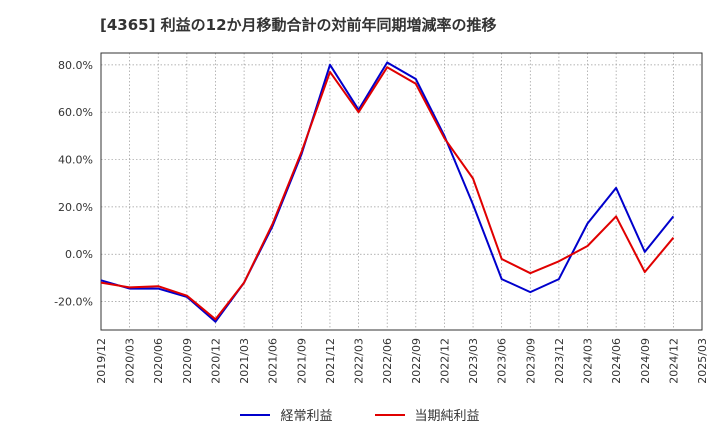  Describe the element at coordinates (187, 361) in the screenshot. I see `x-tick-label: 2020/09` at that location.